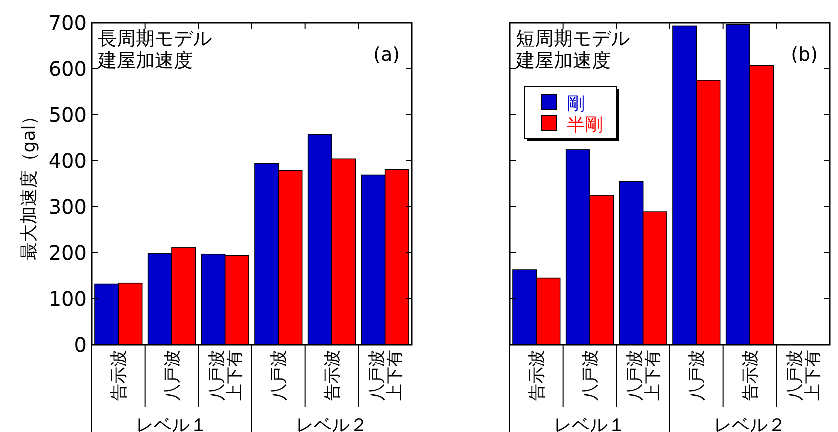 The height and width of the screenshot is (432, 838). Describe the element at coordinates (572, 50) in the screenshot. I see `text: 短周期モデル建屋加速度` at that location.